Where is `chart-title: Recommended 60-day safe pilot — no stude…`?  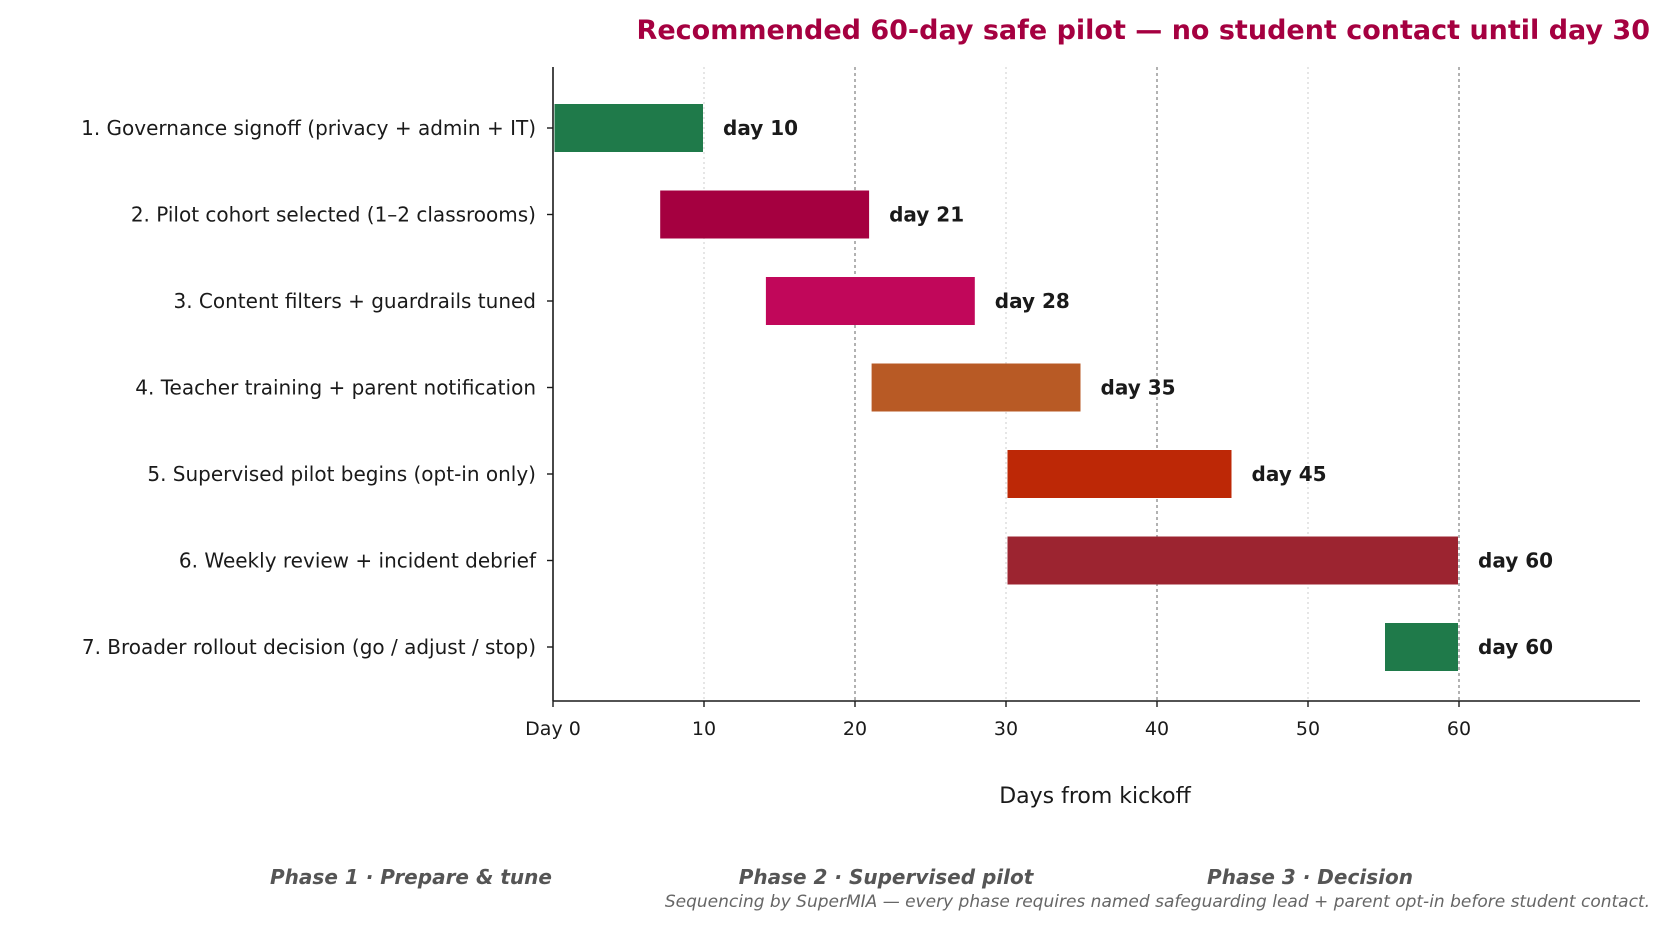 chart-title: Recommended 60-day safe pilot — no stude… is located at coordinates (1143, 30).